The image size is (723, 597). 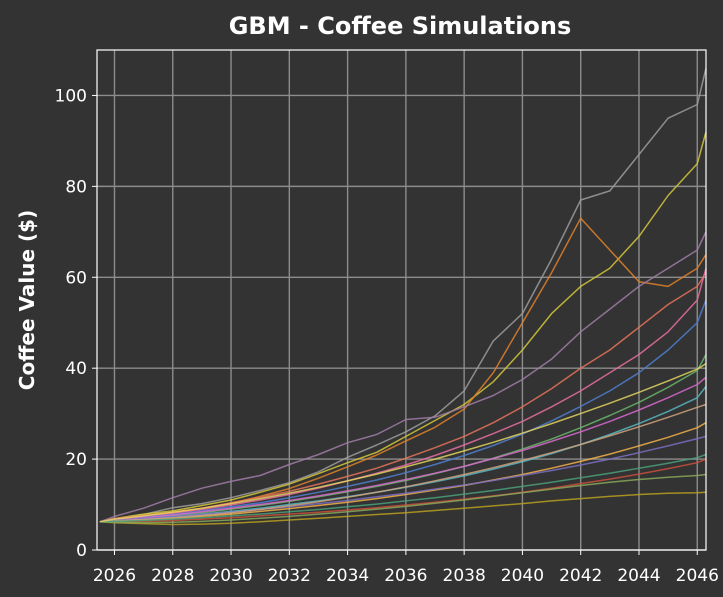 I want to click on x-tick-label: 2036, so click(x=405, y=576).